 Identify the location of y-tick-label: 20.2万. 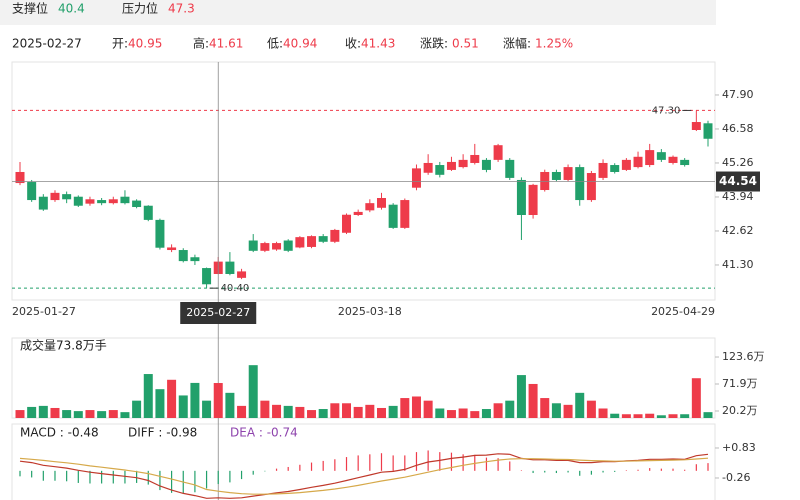
(740, 410).